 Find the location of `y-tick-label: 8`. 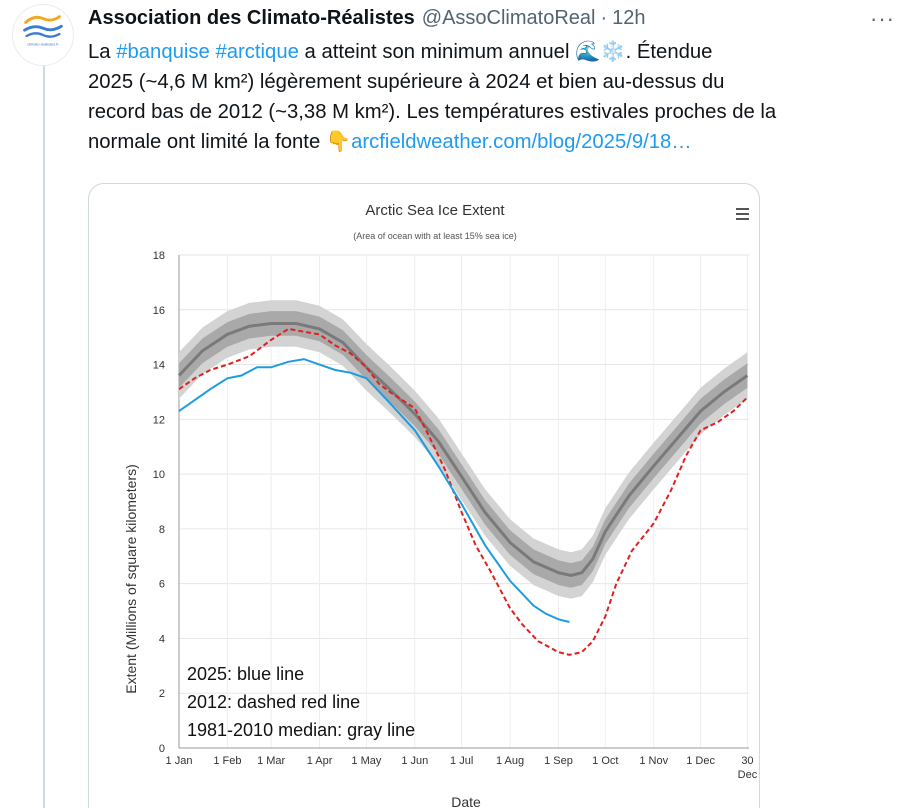

y-tick-label: 8 is located at coordinates (162, 530).